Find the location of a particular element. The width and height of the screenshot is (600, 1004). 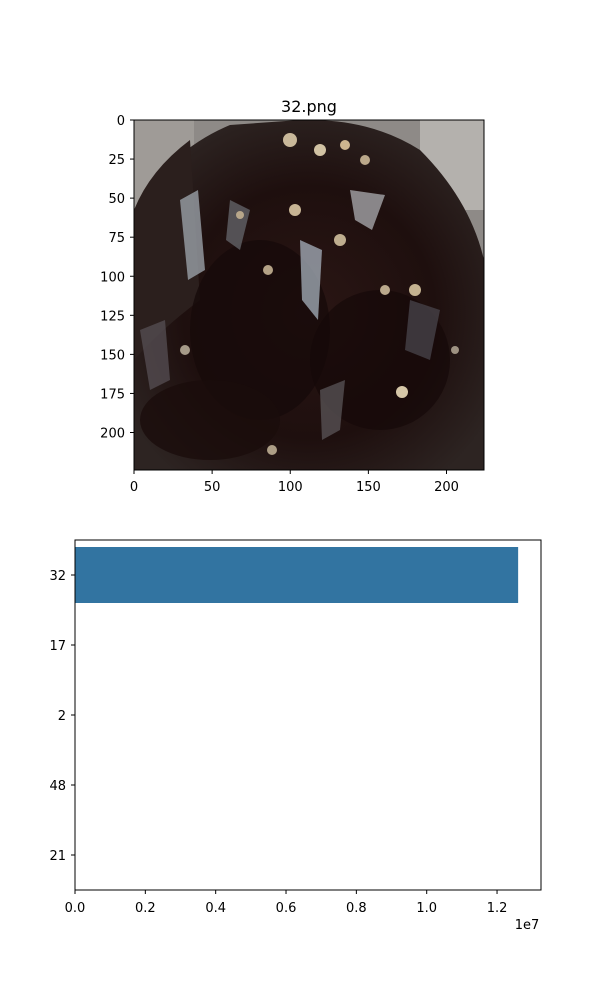

x-axis-offset-label: 1e7 is located at coordinates (527, 925).